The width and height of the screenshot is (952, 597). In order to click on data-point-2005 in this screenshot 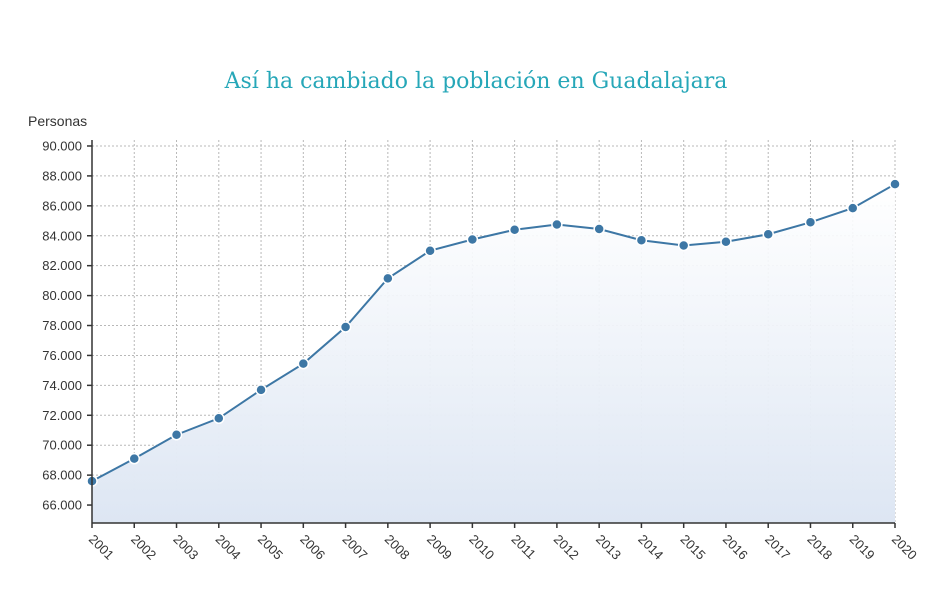, I will do `click(261, 390)`.